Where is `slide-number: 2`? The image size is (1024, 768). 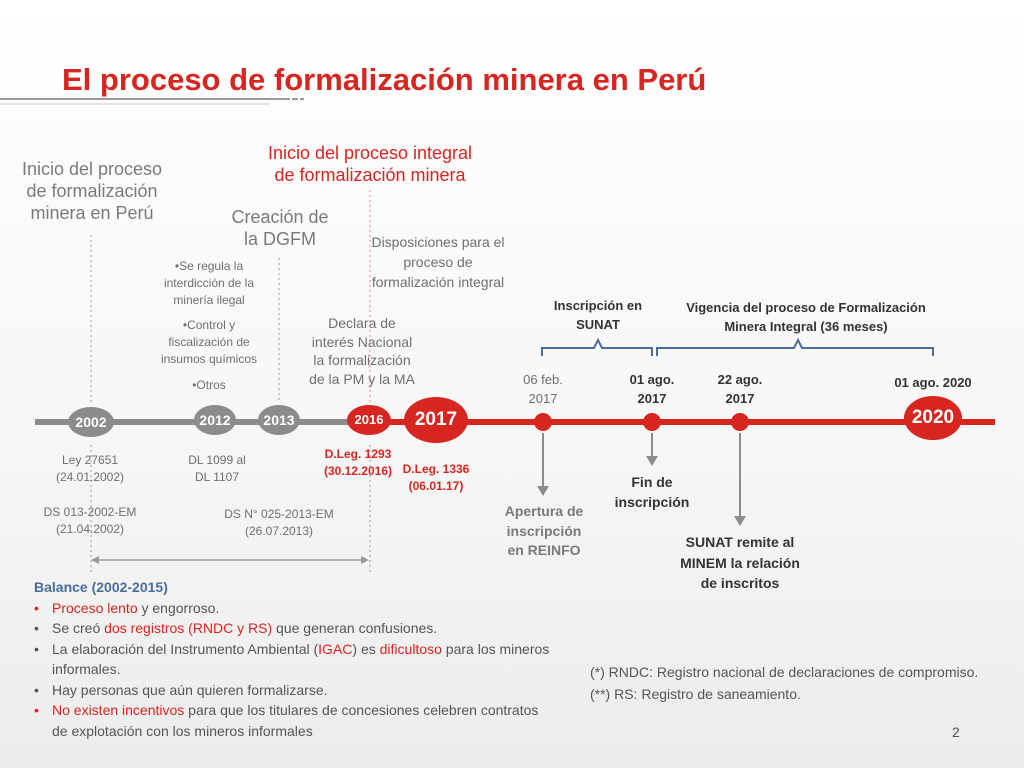 slide-number: 2 is located at coordinates (956, 732).